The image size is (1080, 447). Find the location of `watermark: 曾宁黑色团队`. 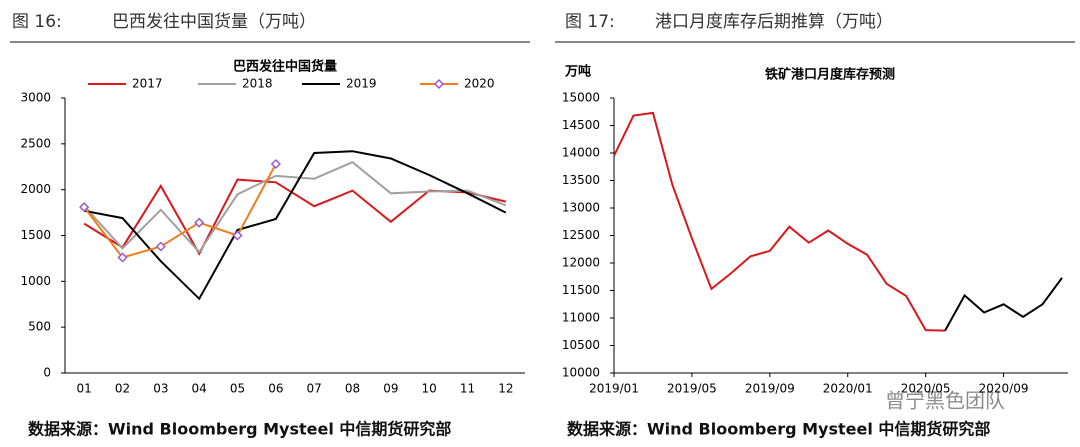

watermark: 曾宁黑色团队 is located at coordinates (945, 401).